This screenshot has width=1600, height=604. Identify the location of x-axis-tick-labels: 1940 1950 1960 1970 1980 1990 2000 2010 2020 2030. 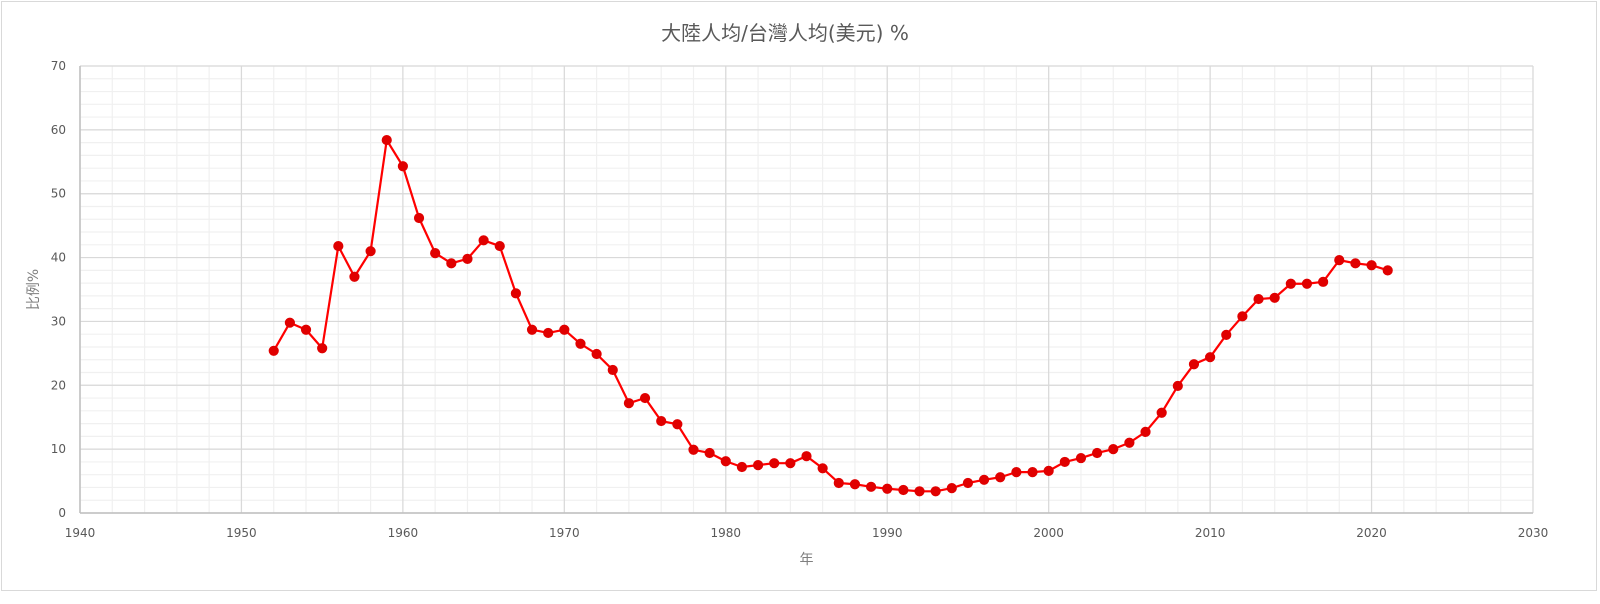
(807, 533).